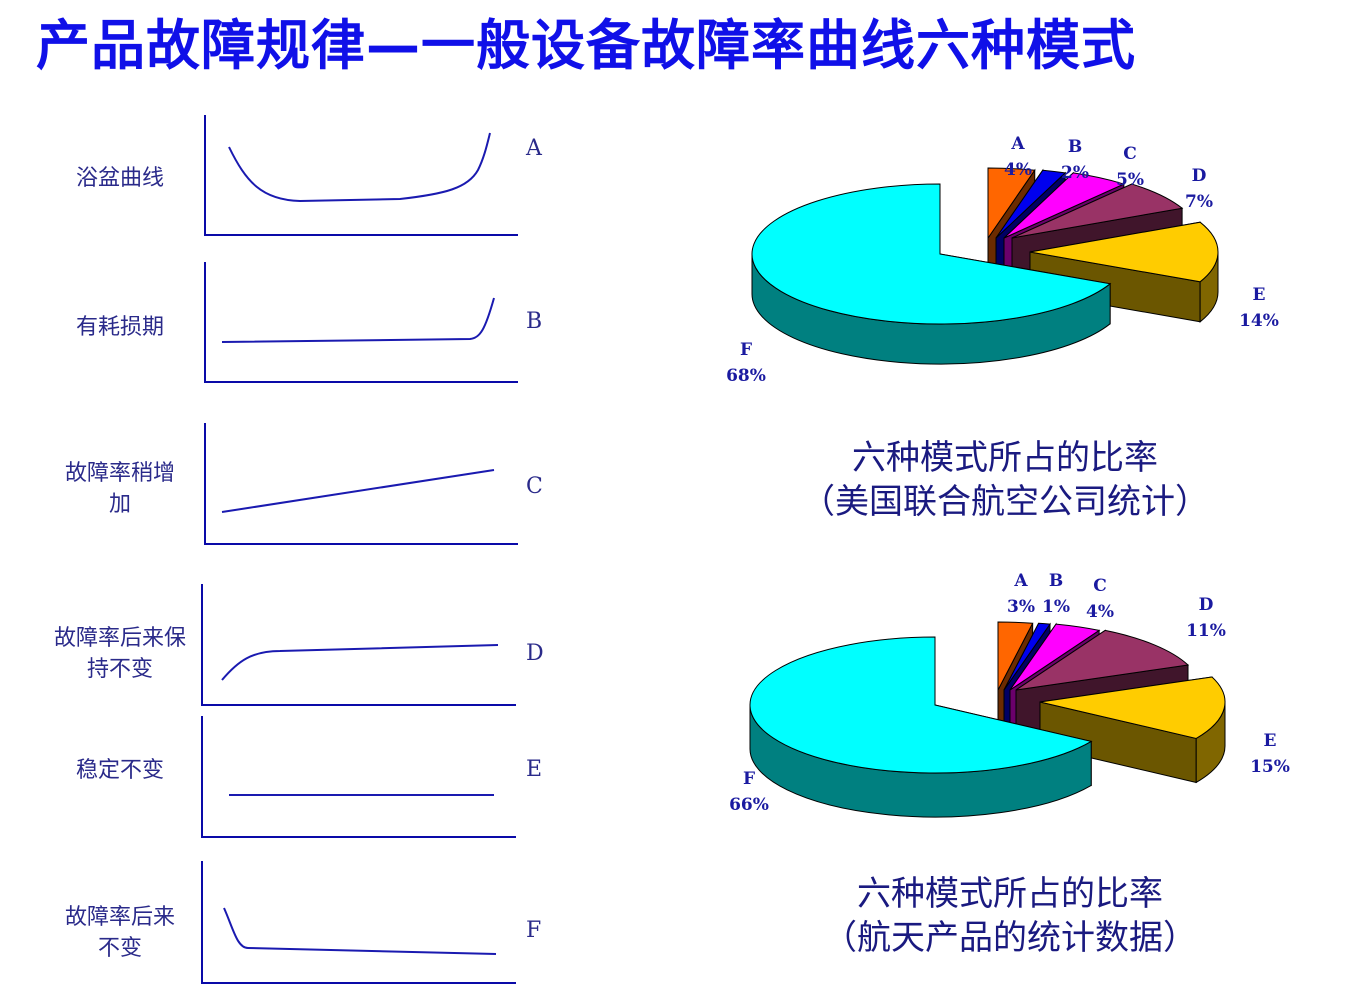 This screenshot has width=1355, height=987. What do you see at coordinates (1259, 308) in the screenshot?
I see `pie-label-e: E 14%` at bounding box center [1259, 308].